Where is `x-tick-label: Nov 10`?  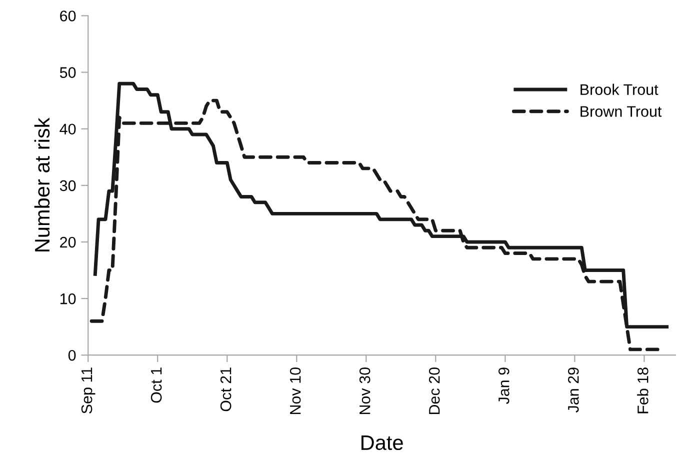
x-tick-label: Nov 10 is located at coordinates (295, 390).